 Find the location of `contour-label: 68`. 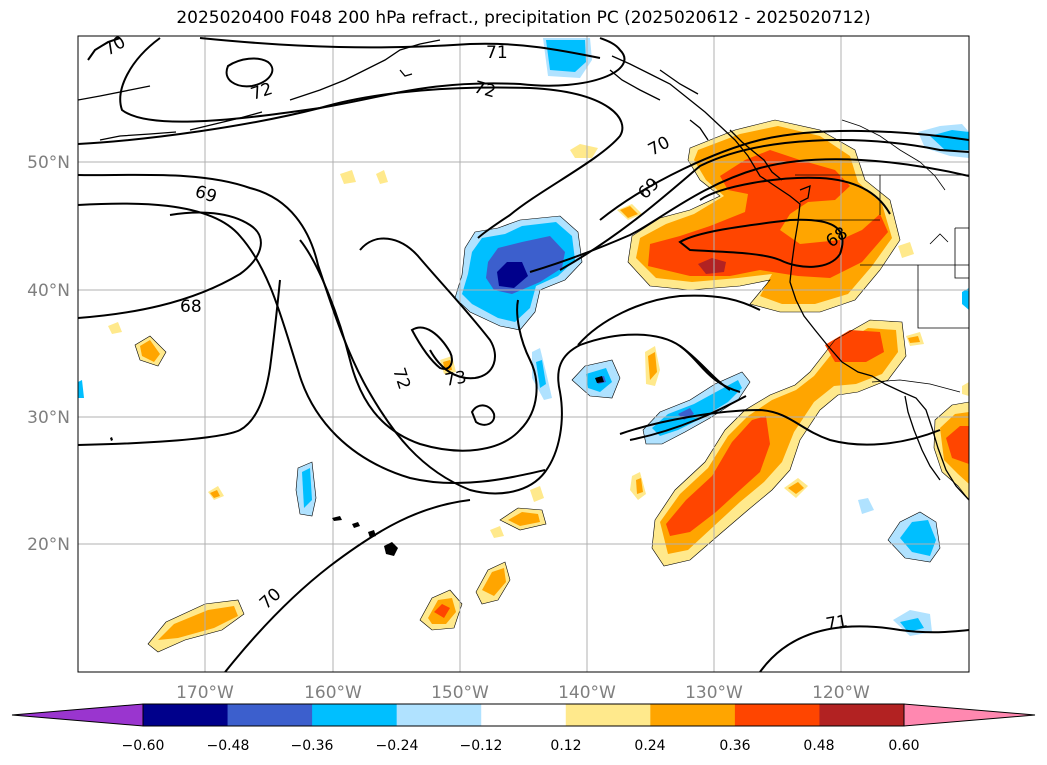

contour-label: 68 is located at coordinates (191, 307).